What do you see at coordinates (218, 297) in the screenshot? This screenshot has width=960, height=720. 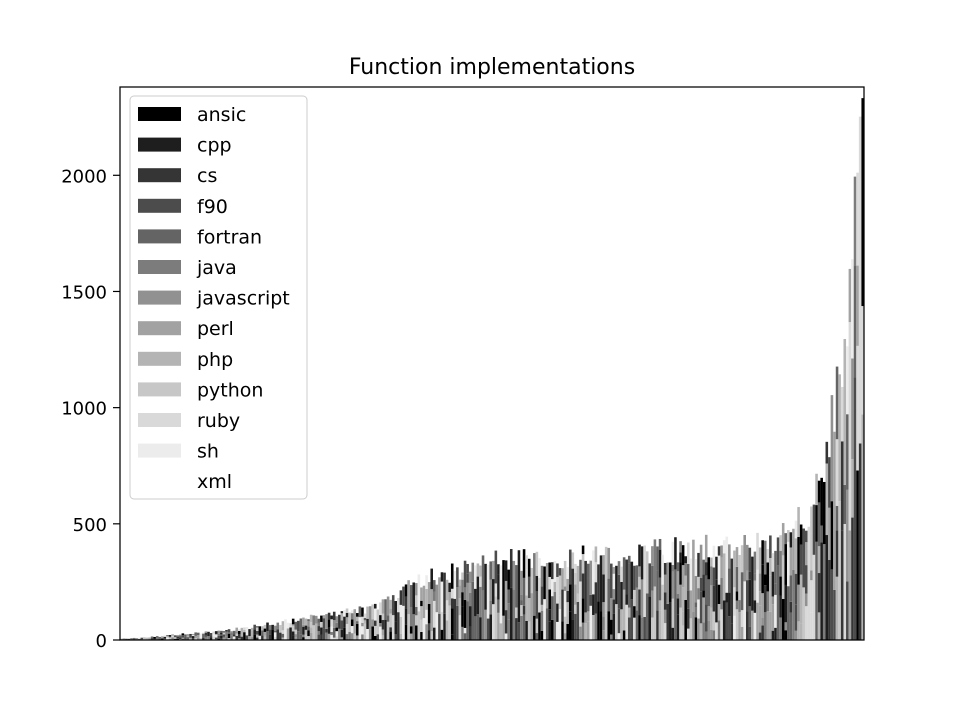 I see `legend-box` at bounding box center [218, 297].